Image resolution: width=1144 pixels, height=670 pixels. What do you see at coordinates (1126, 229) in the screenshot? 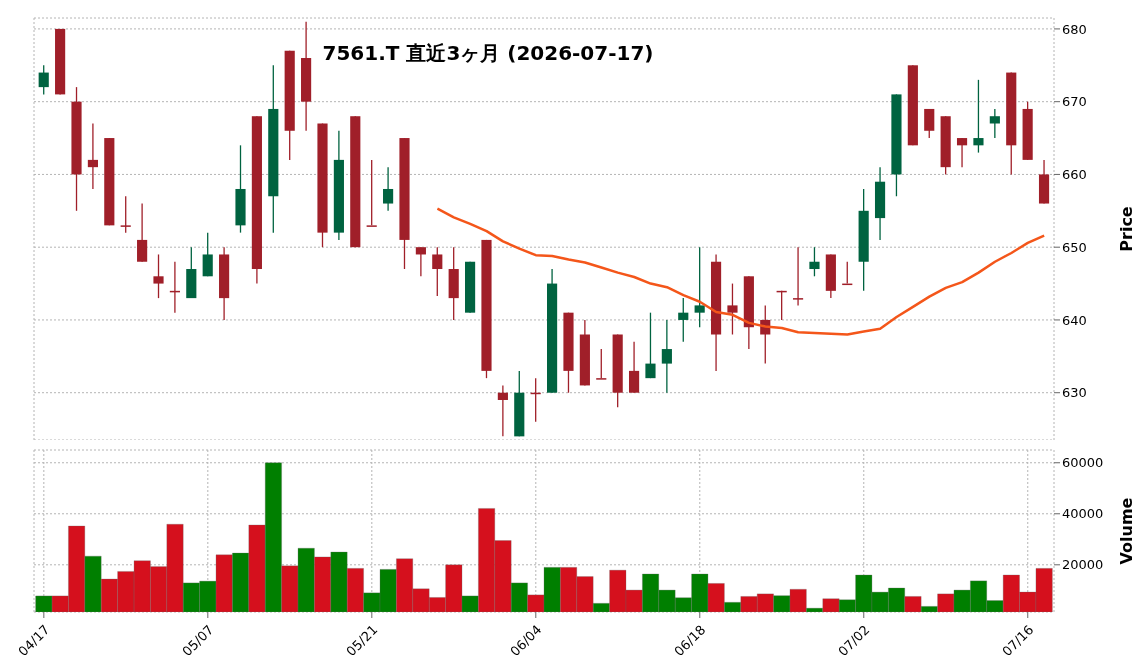
I see `y-axis-title: Price` at bounding box center [1126, 229].